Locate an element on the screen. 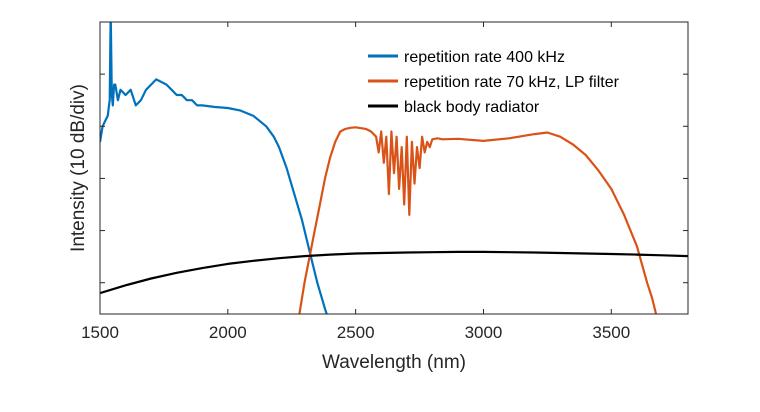 This screenshot has width=760, height=412. legend-label-2: repetition rate 70 kHz, LP filter is located at coordinates (512, 82).